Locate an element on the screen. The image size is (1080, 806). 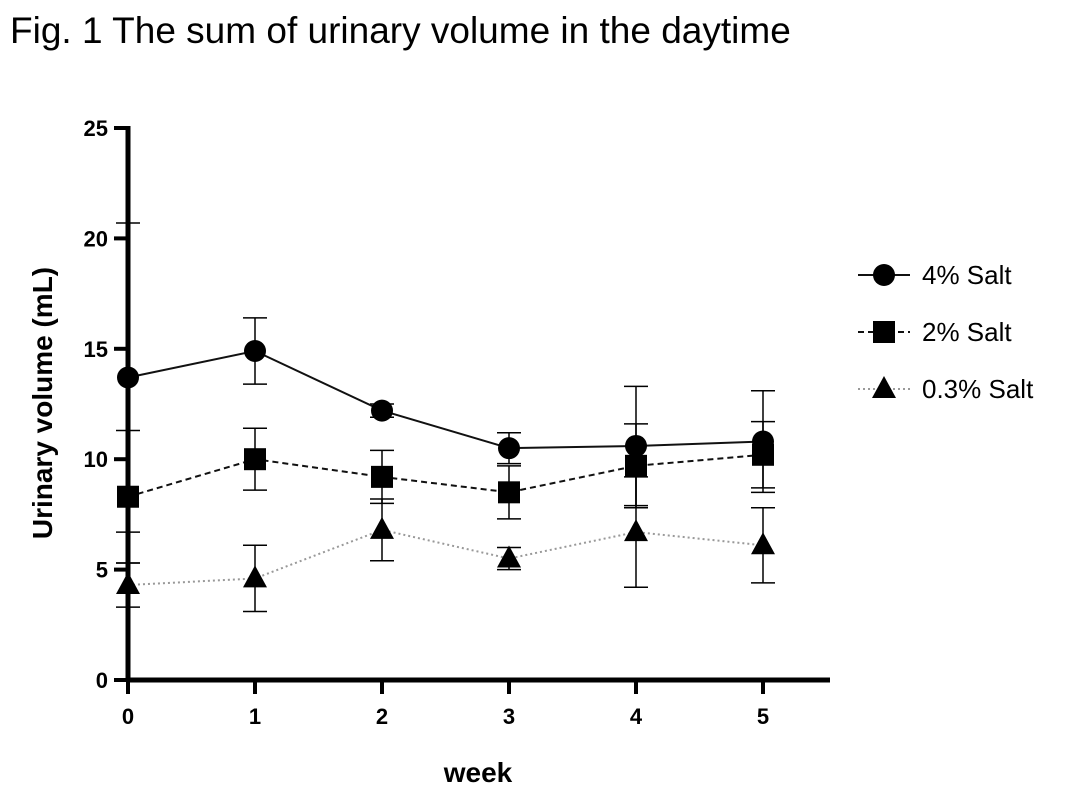
y-tick-label: 10 is located at coordinates (96, 459).